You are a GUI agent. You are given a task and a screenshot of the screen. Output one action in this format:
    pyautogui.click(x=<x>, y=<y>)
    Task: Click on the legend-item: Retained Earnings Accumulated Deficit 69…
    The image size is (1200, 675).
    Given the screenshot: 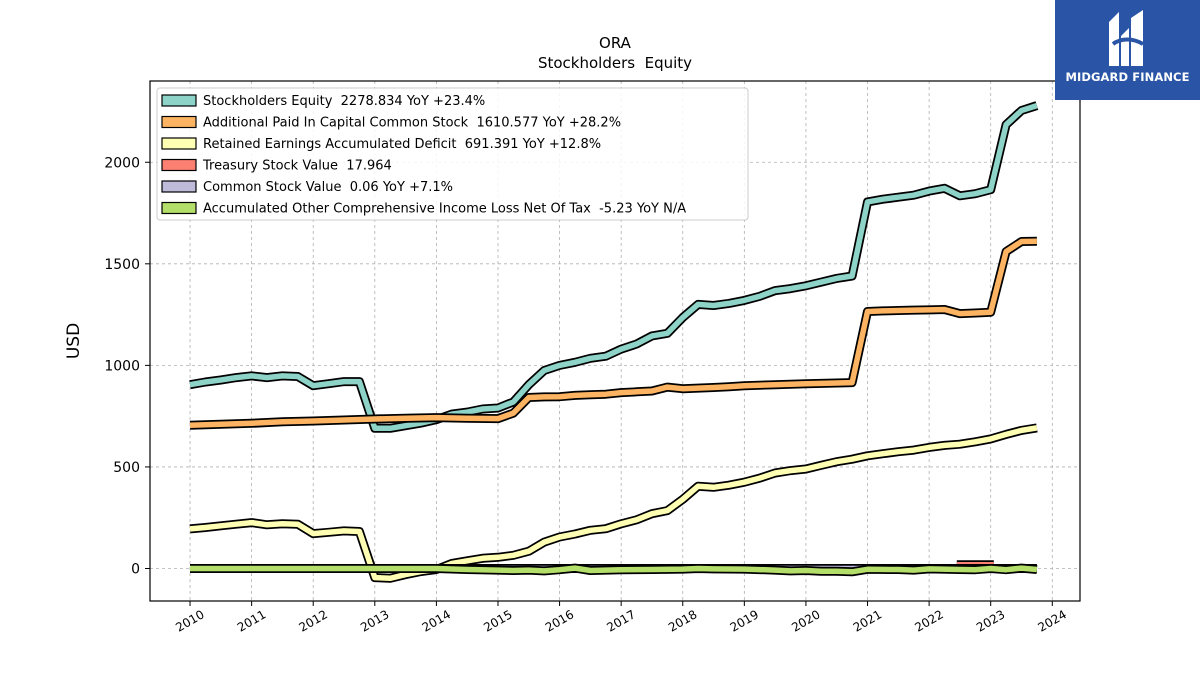 What is the action you would take?
    pyautogui.click(x=381, y=144)
    